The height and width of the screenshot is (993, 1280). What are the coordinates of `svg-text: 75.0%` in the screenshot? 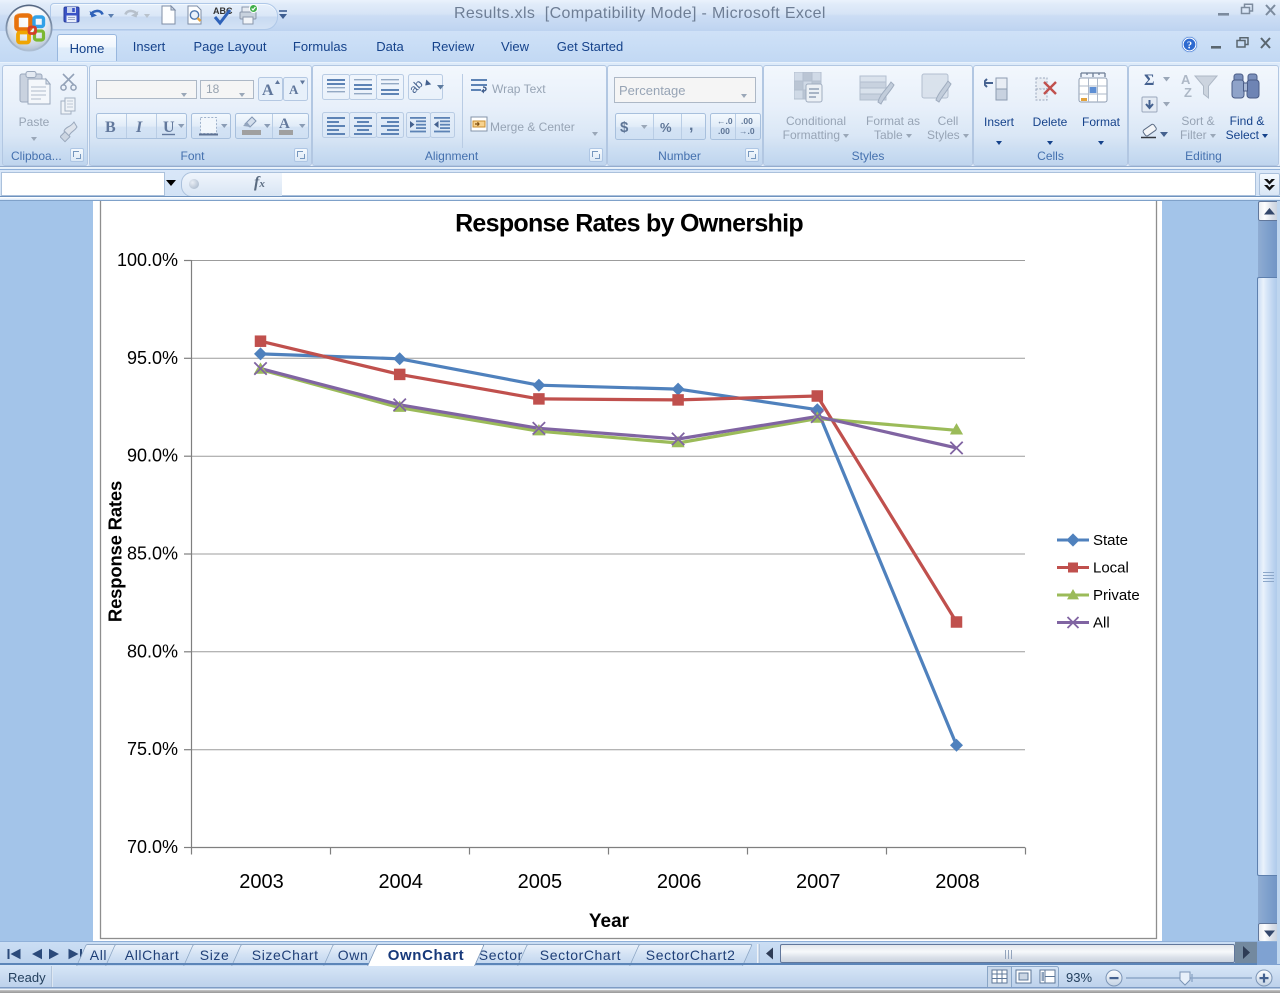 It's located at (152, 749).